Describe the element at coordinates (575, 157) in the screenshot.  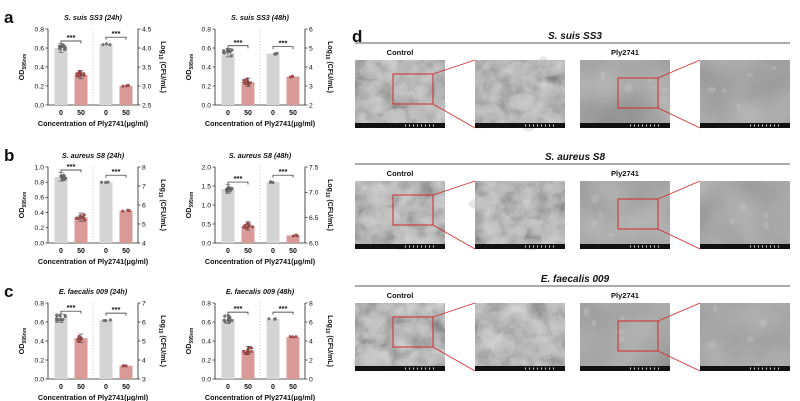
I see `sem-row-title: S. aureus S8` at that location.